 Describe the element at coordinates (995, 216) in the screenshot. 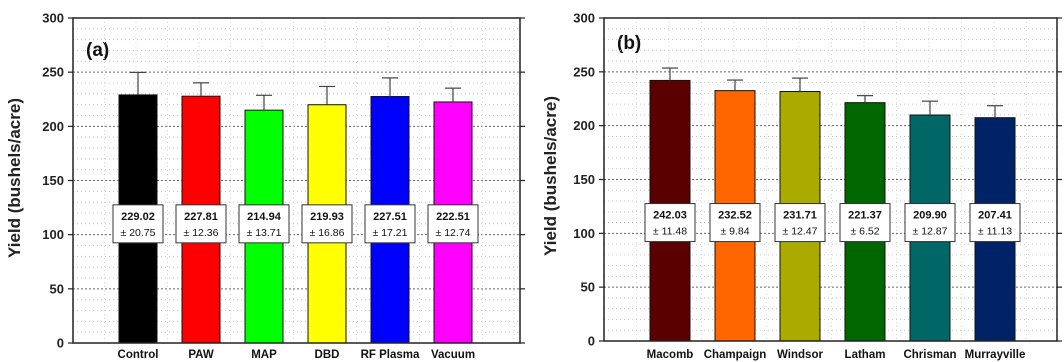

I see `data-label-mean: 207.41` at that location.